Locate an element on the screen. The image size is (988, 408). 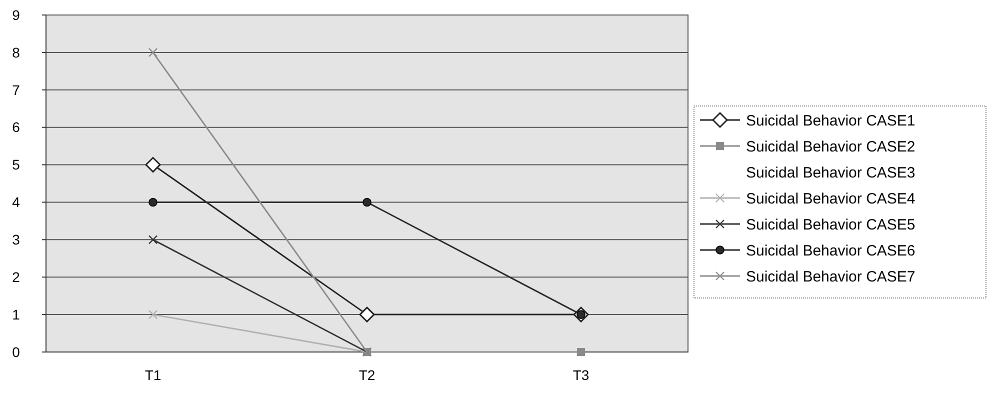
x-tick-label: T3 is located at coordinates (581, 375).